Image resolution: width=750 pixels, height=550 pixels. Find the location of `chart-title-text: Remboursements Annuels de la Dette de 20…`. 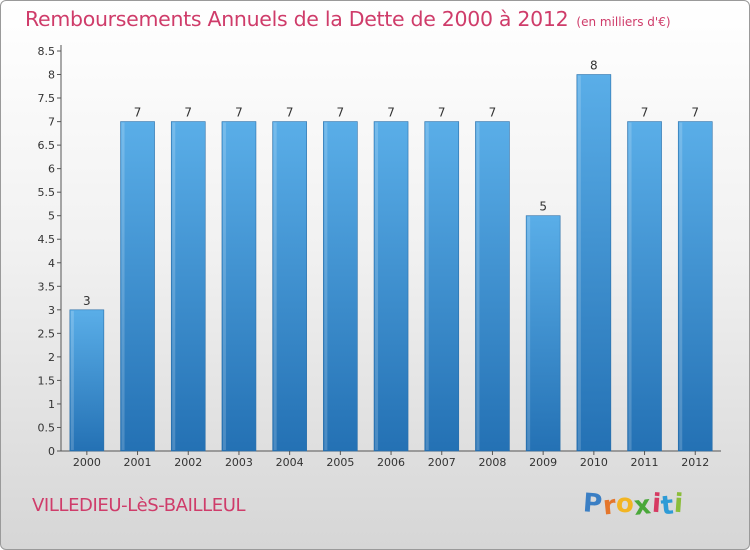

chart-title-text: Remboursements Annuels de la Dette de 20… is located at coordinates (297, 19).